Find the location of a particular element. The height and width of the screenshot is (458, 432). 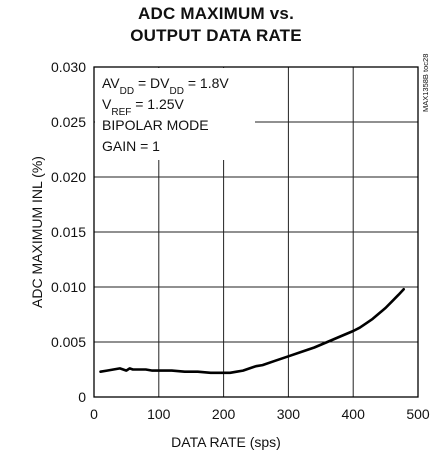

curve-layer is located at coordinates (252, 331).